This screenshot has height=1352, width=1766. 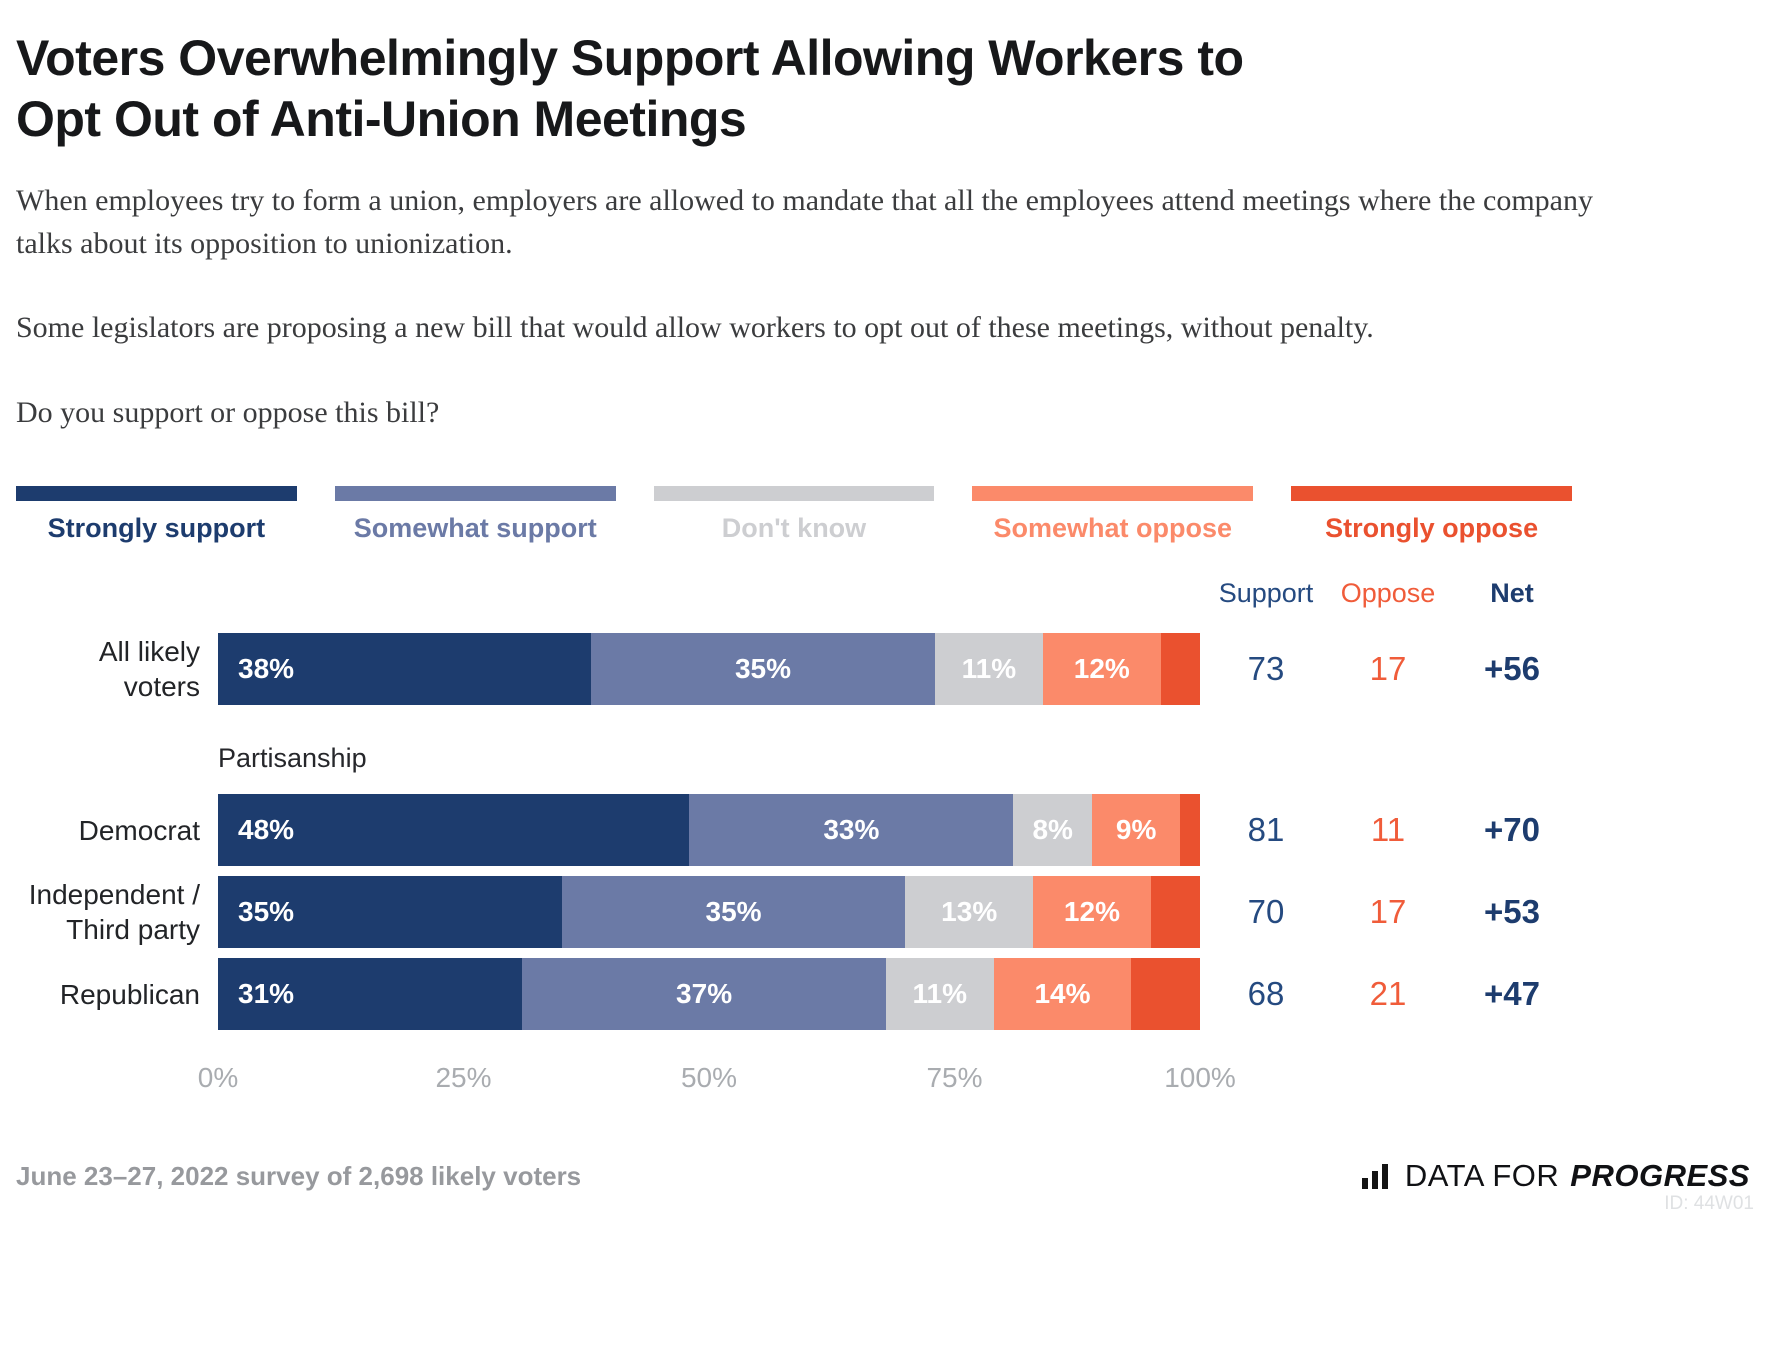 I want to click on legend-item-somewhat-oppose: Somewhat oppose, so click(x=1113, y=515).